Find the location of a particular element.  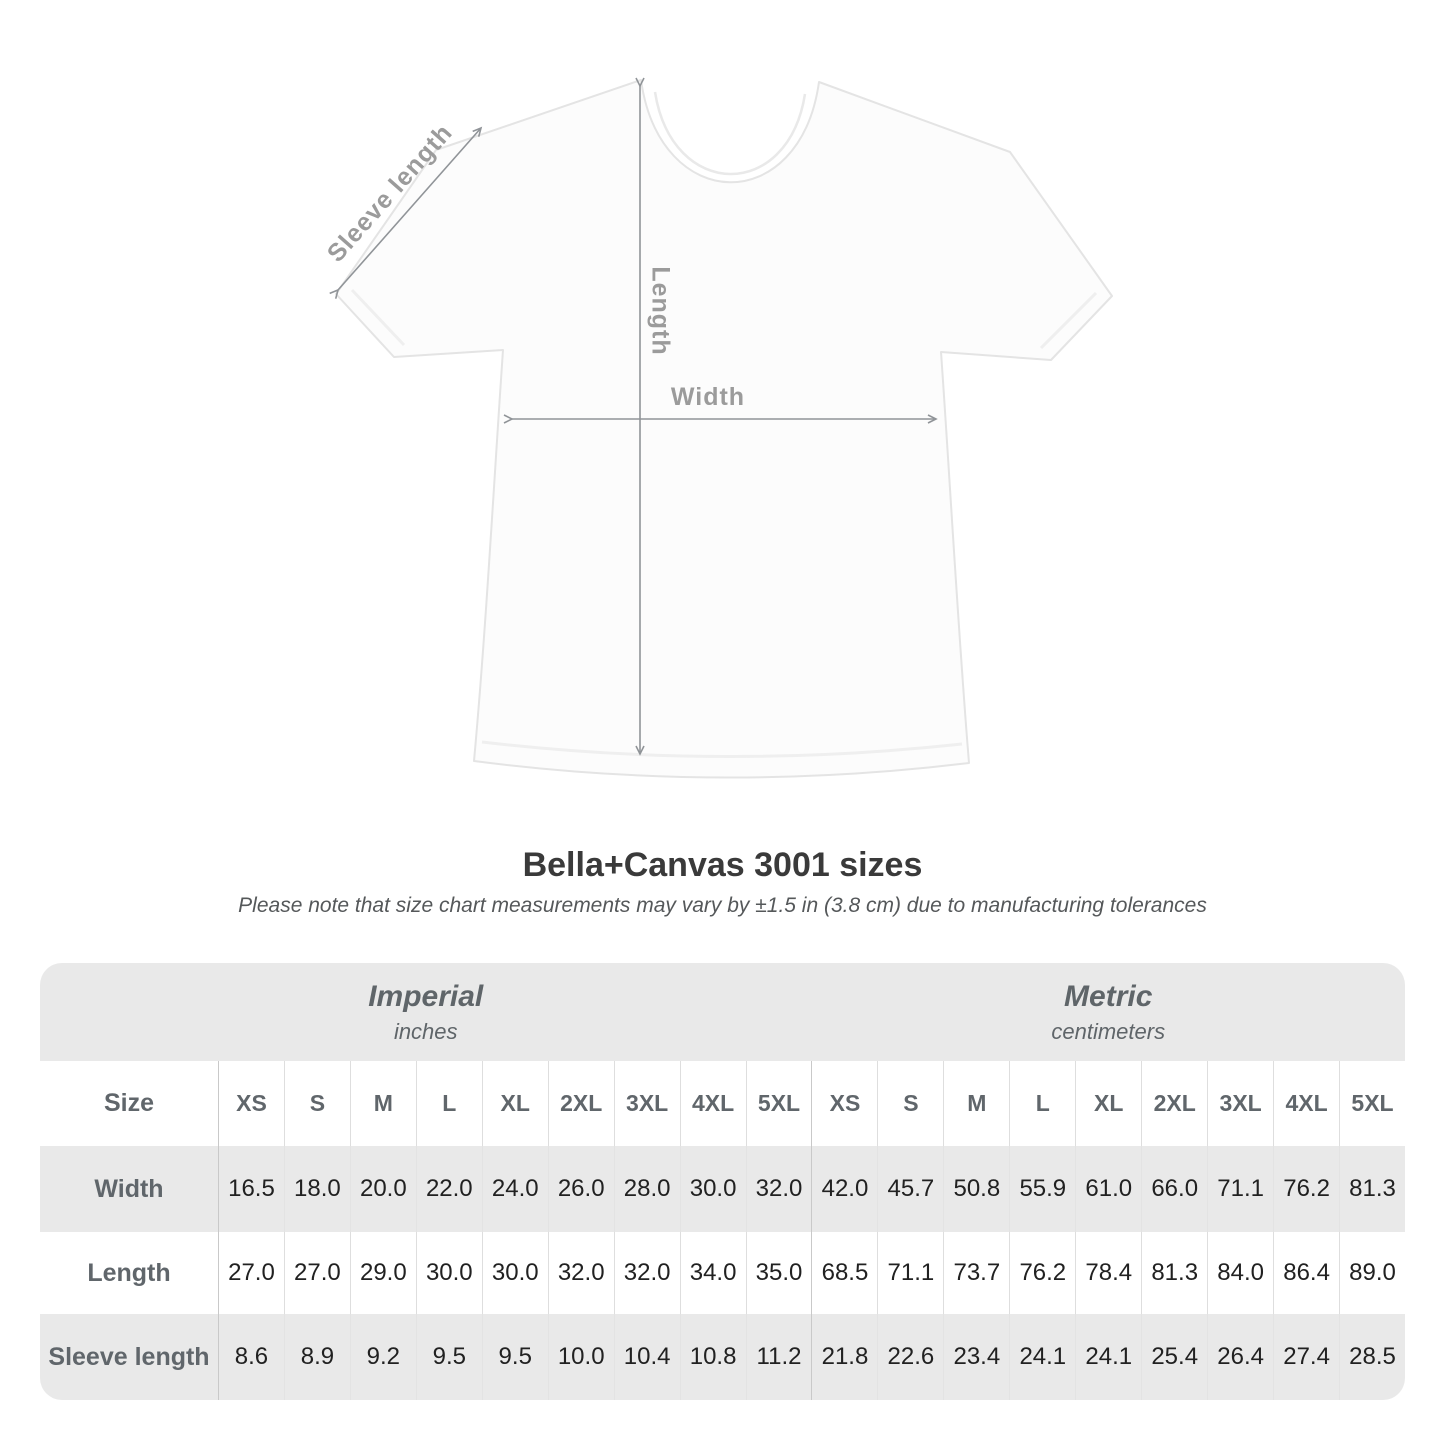

table-cell-metric: 55.9 is located at coordinates (1042, 1189).